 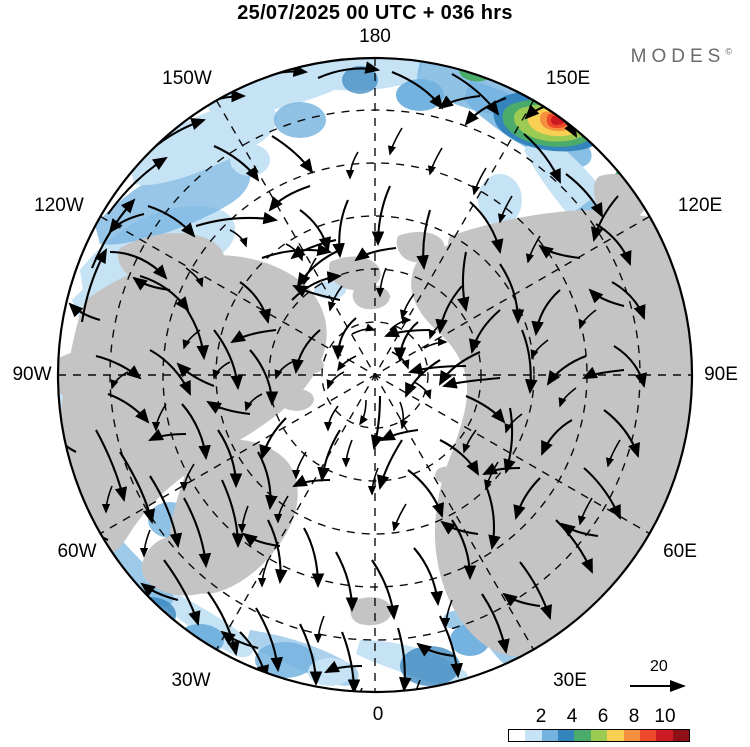 What do you see at coordinates (191, 680) in the screenshot?
I see `lon-label-30W: 30W` at bounding box center [191, 680].